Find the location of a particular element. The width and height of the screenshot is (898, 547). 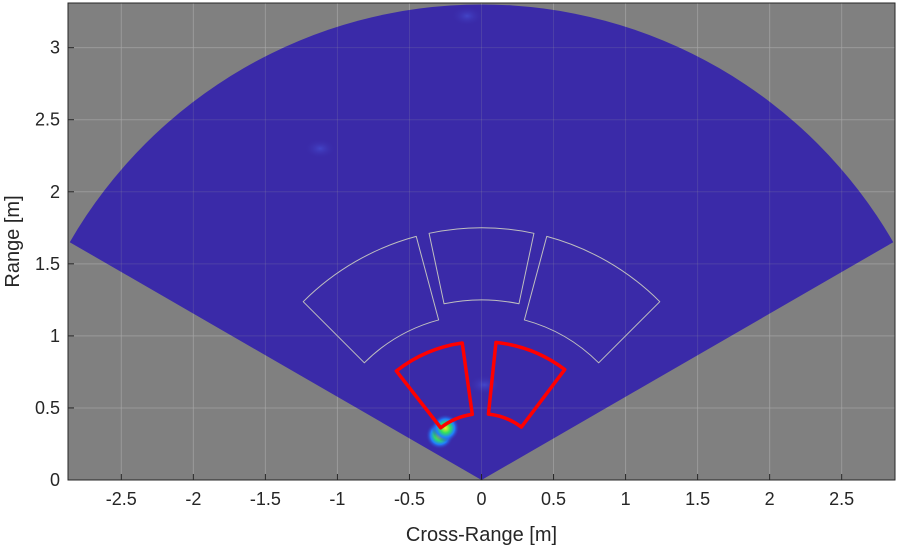

y-tick-label: 0.5 is located at coordinates (47, 408).